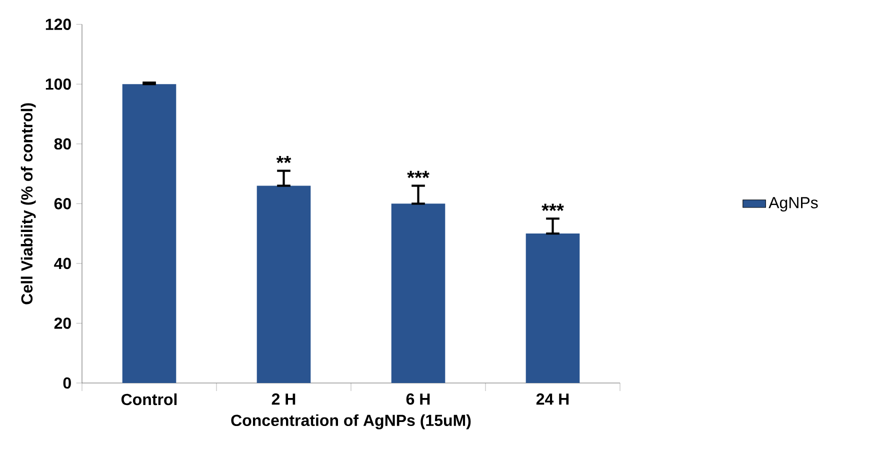 Image resolution: width=885 pixels, height=468 pixels. Describe the element at coordinates (552, 399) in the screenshot. I see `x-tick-label: 24 H` at that location.